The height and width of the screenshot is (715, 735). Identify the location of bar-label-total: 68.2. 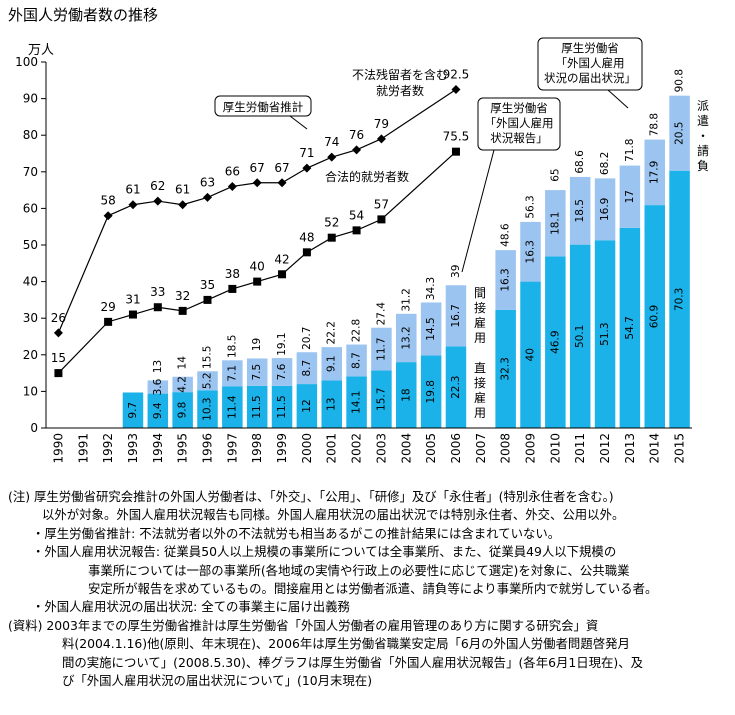
(605, 163).